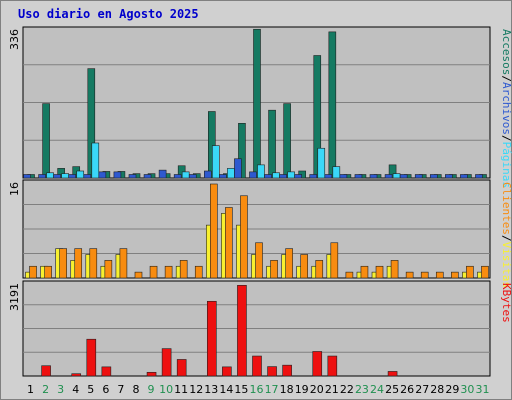  Describe the element at coordinates (506, 165) in the screenshot. I see `legend-label: Páginas` at that location.